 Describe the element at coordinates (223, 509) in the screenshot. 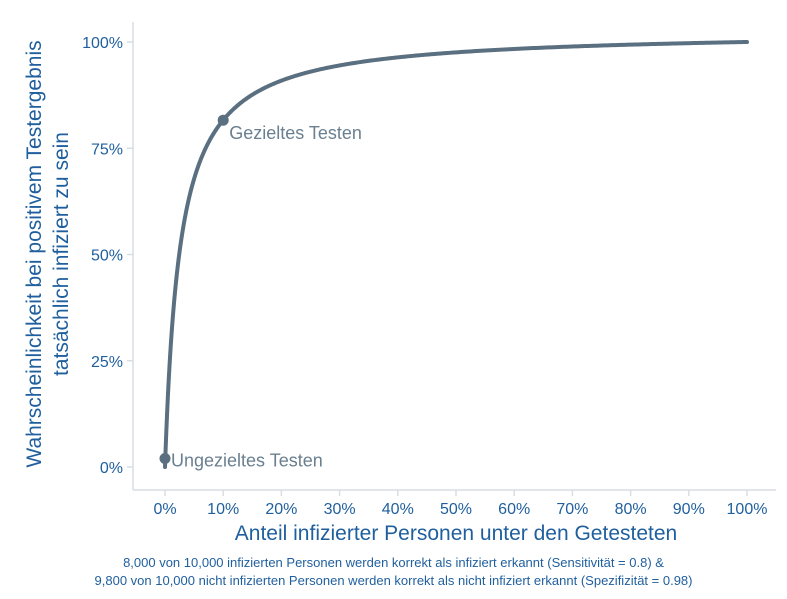

I see `x-tick-label: 10%` at that location.